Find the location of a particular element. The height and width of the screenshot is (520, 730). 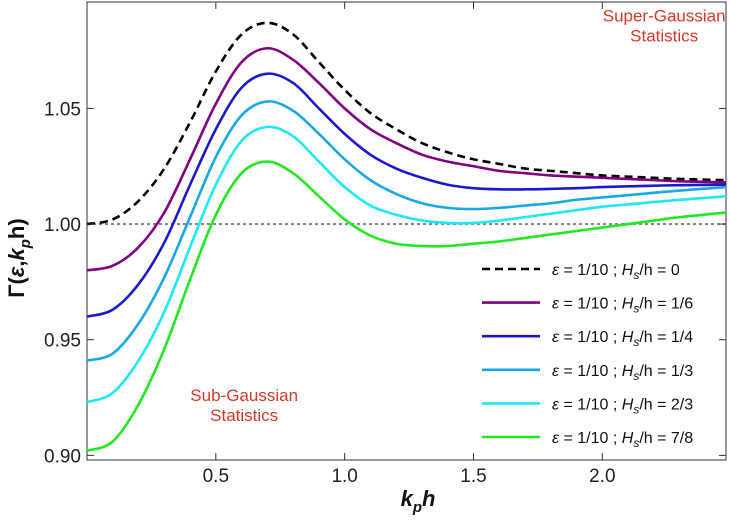

legend-label: ε = 1/10 ; Hs/h = 1/6 is located at coordinates (622, 306).